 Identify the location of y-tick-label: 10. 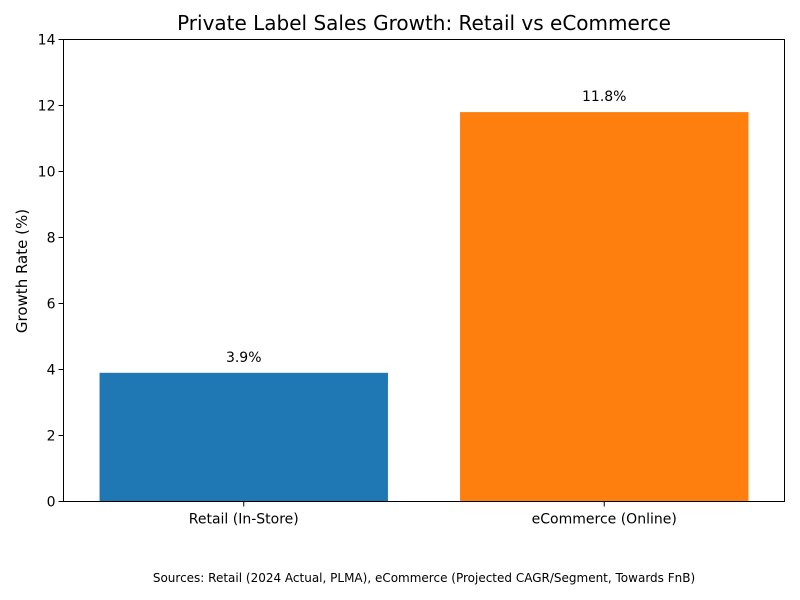
(47, 173).